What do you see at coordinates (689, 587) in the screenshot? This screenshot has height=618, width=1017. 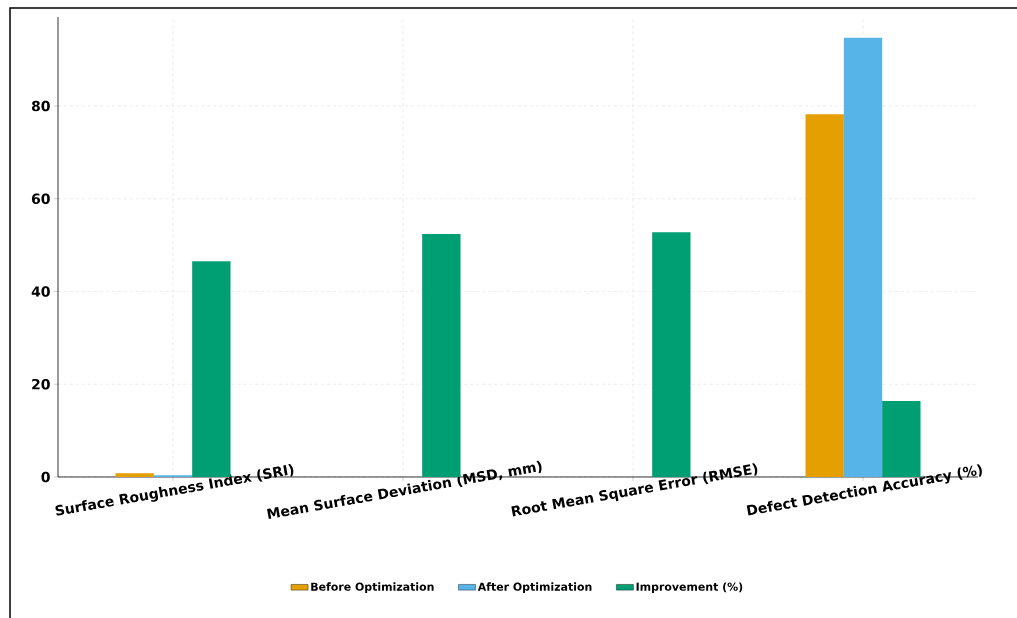 I see `legend-label: Improvement (%)` at bounding box center [689, 587].